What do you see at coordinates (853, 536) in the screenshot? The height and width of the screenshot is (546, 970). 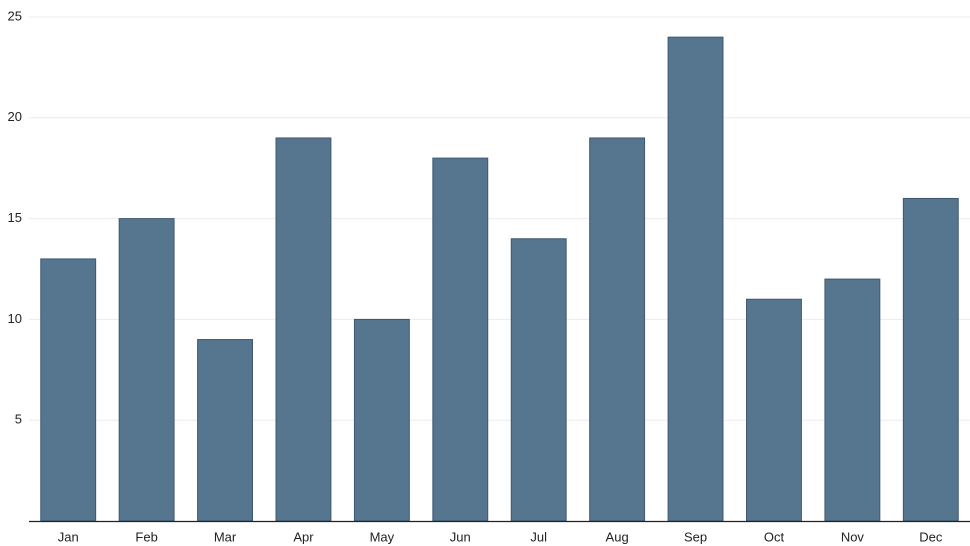 I see `x-tick-label: Nov` at bounding box center [853, 536].